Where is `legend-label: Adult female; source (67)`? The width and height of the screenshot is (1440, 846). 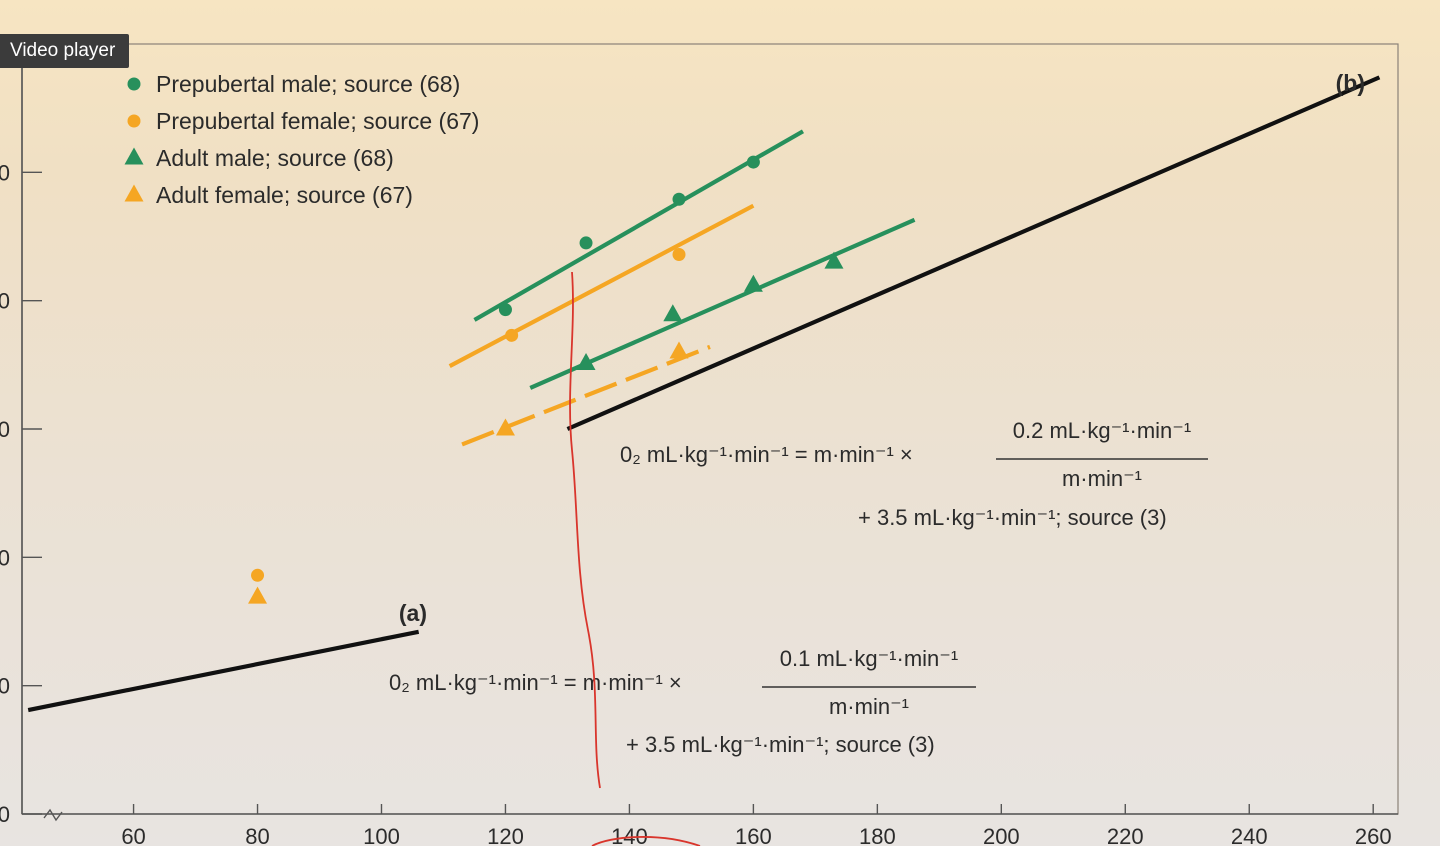
legend-label: Adult female; source (67) is located at coordinates (284, 195).